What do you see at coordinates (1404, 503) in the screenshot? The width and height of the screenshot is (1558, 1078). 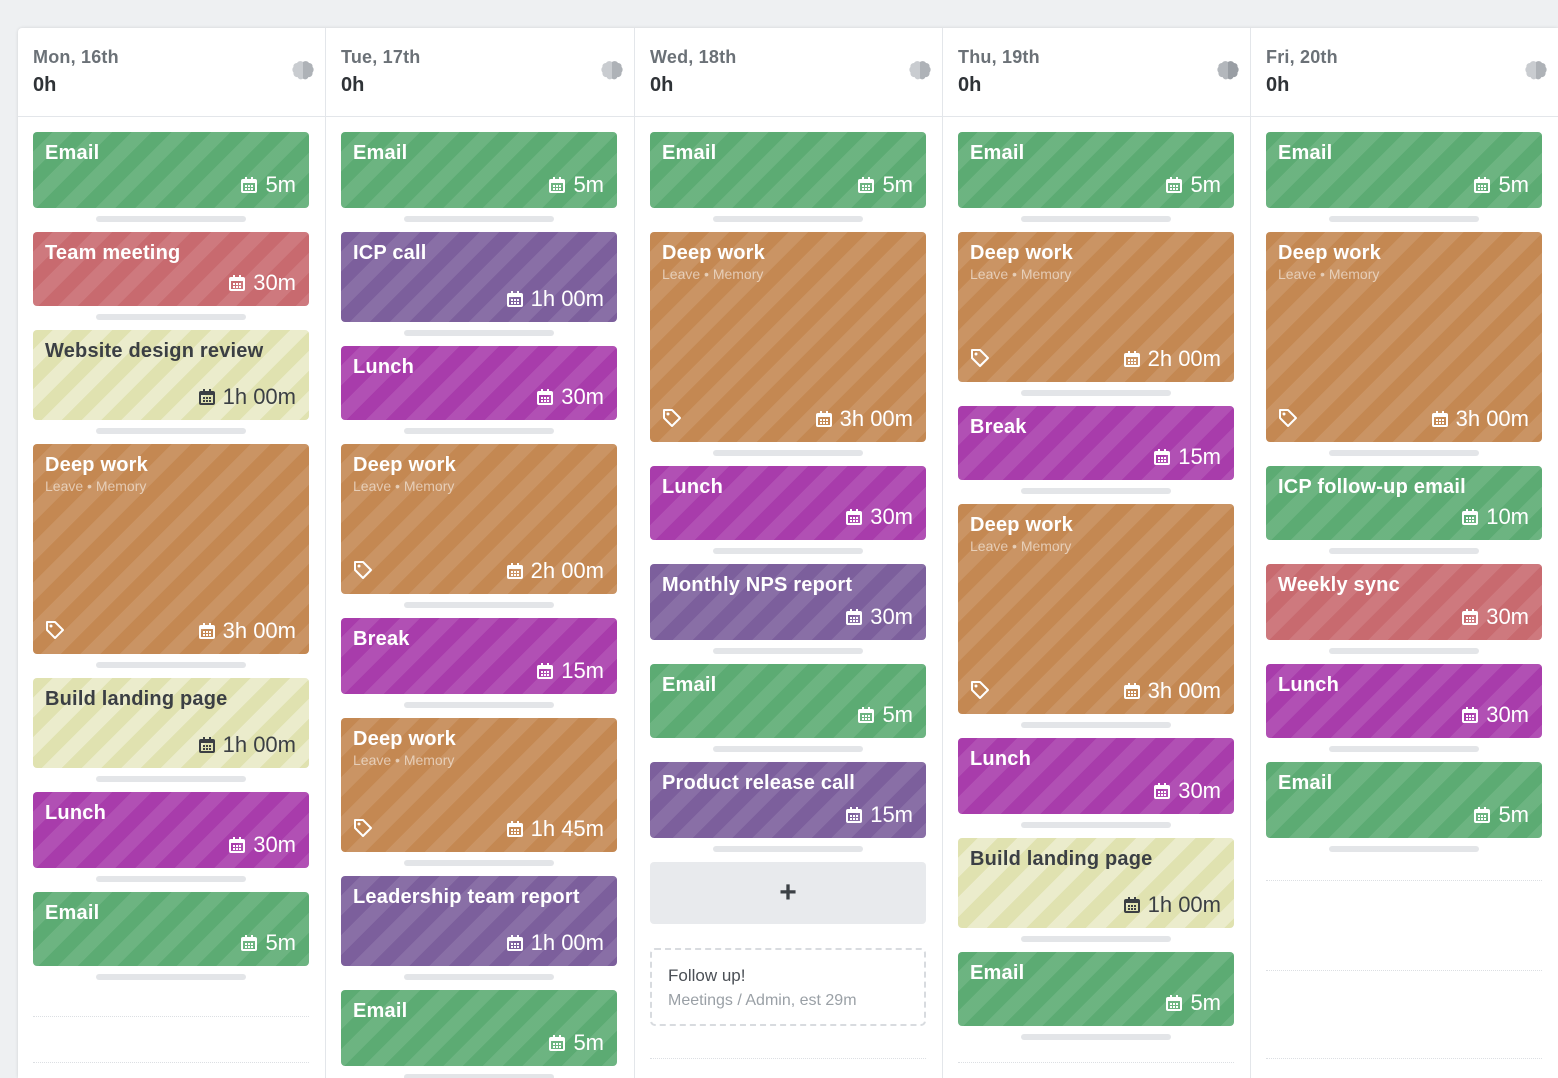 I see `task-card: ICP follow-up email 10m` at bounding box center [1404, 503].